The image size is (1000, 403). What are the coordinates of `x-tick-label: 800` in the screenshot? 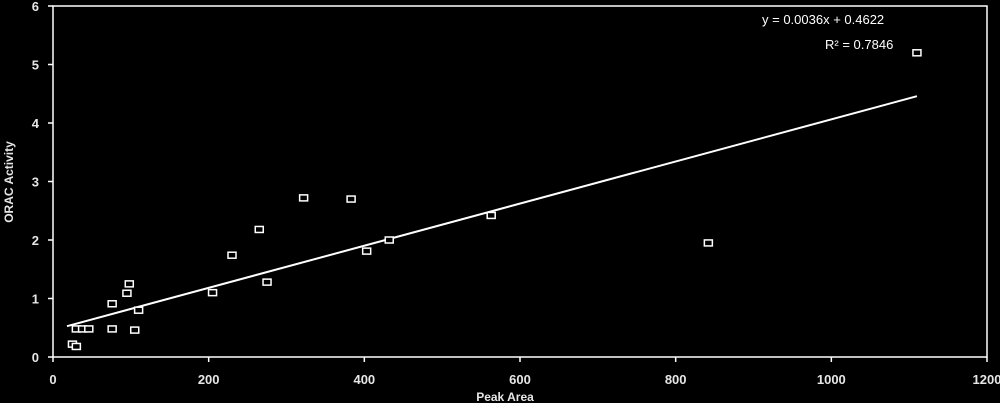 It's located at (676, 379).